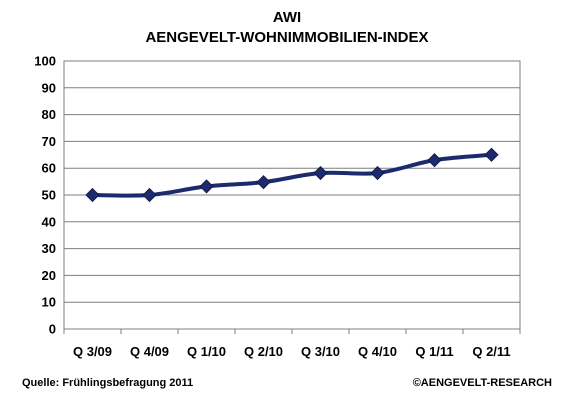  Describe the element at coordinates (286, 37) in the screenshot. I see `chart-subtitle: AENGEVELT-WOHNIMMOBILIEN-INDEX` at that location.